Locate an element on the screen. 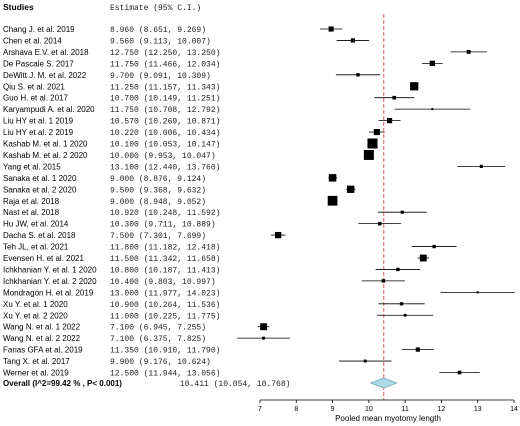 The image size is (520, 426). study-name: Chen et al. 2014 is located at coordinates (32, 40).